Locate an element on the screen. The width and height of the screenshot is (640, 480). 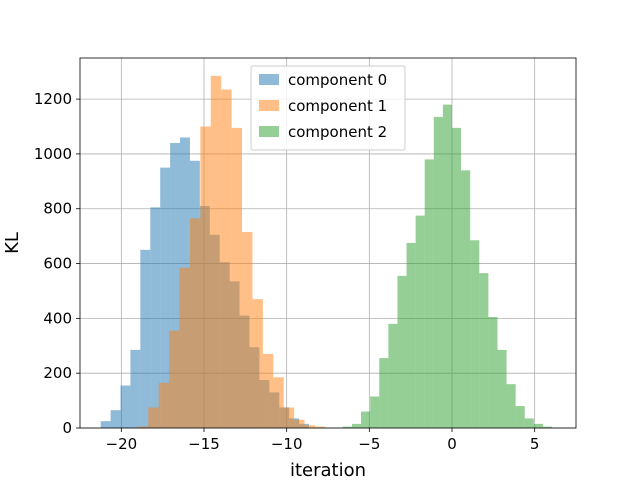
legend-label: component 1 is located at coordinates (337, 106).